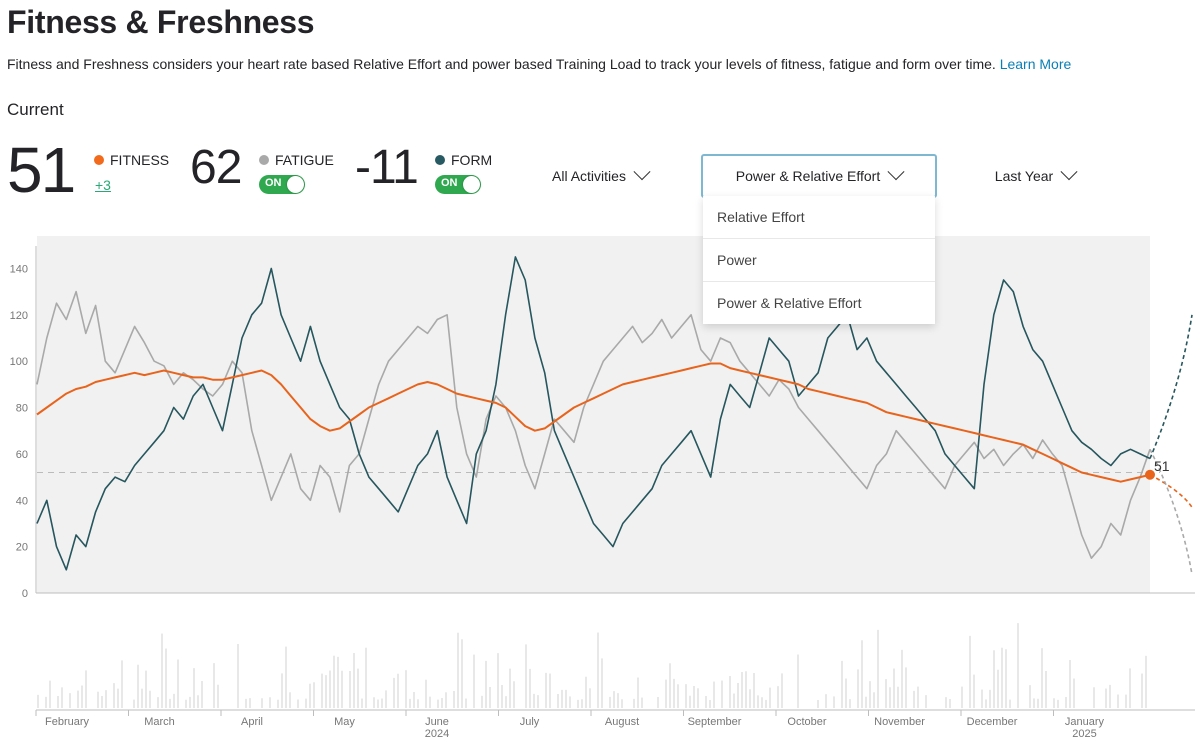 The width and height of the screenshot is (1195, 739). I want to click on fitness-dot-icon, so click(99, 160).